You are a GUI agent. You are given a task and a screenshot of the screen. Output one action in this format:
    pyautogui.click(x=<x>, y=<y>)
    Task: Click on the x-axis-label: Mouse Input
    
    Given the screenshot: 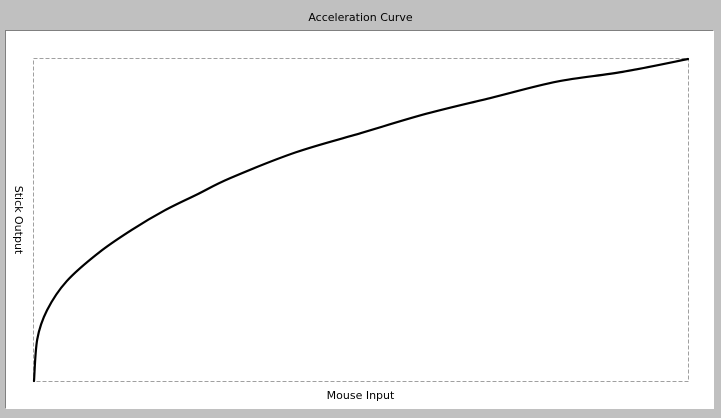 What is the action you would take?
    pyautogui.click(x=360, y=395)
    